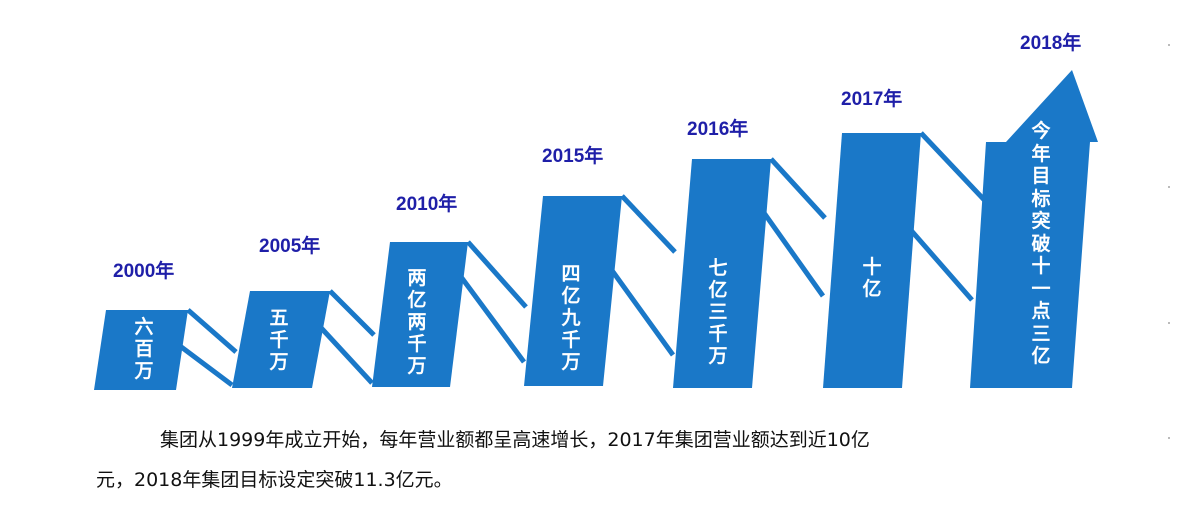 The image size is (1188, 522). I want to click on bar-label-2015: 四亿九千万, so click(571, 318).